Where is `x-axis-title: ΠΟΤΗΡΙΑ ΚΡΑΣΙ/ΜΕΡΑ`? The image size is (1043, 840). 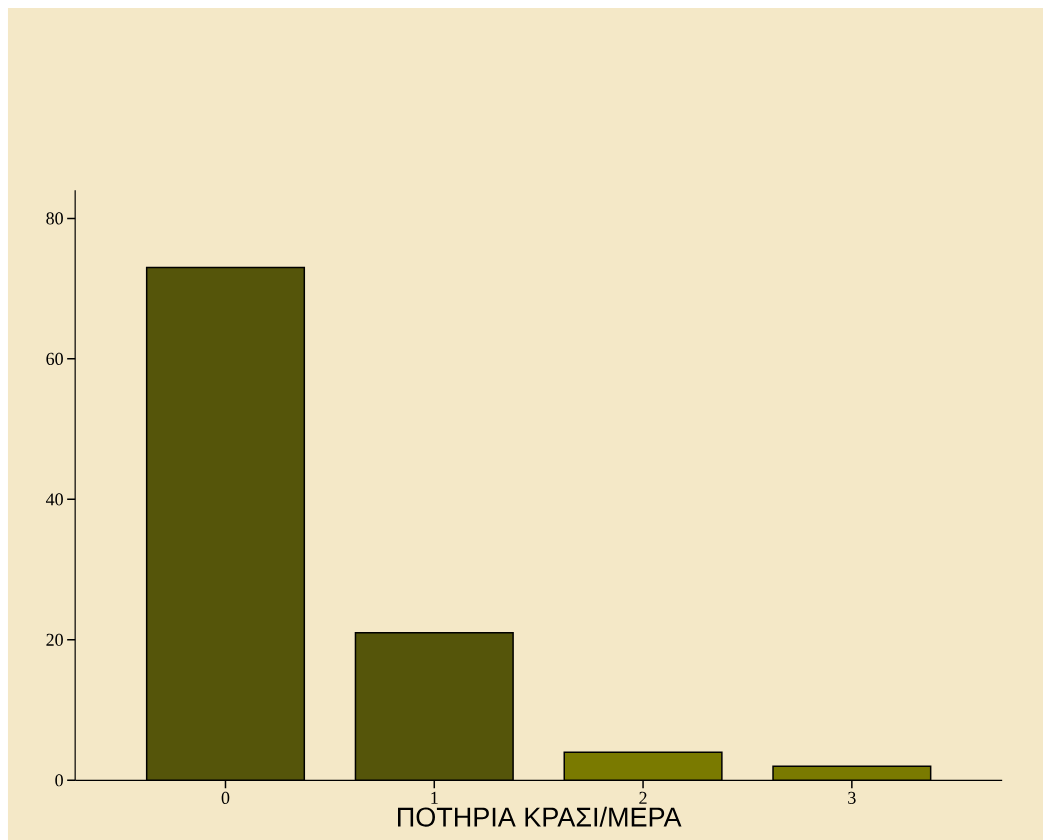
x-axis-title: ΠΟΤΗΡΙΑ ΚΡΑΣΙ/ΜΕΡΑ is located at coordinates (540, 816).